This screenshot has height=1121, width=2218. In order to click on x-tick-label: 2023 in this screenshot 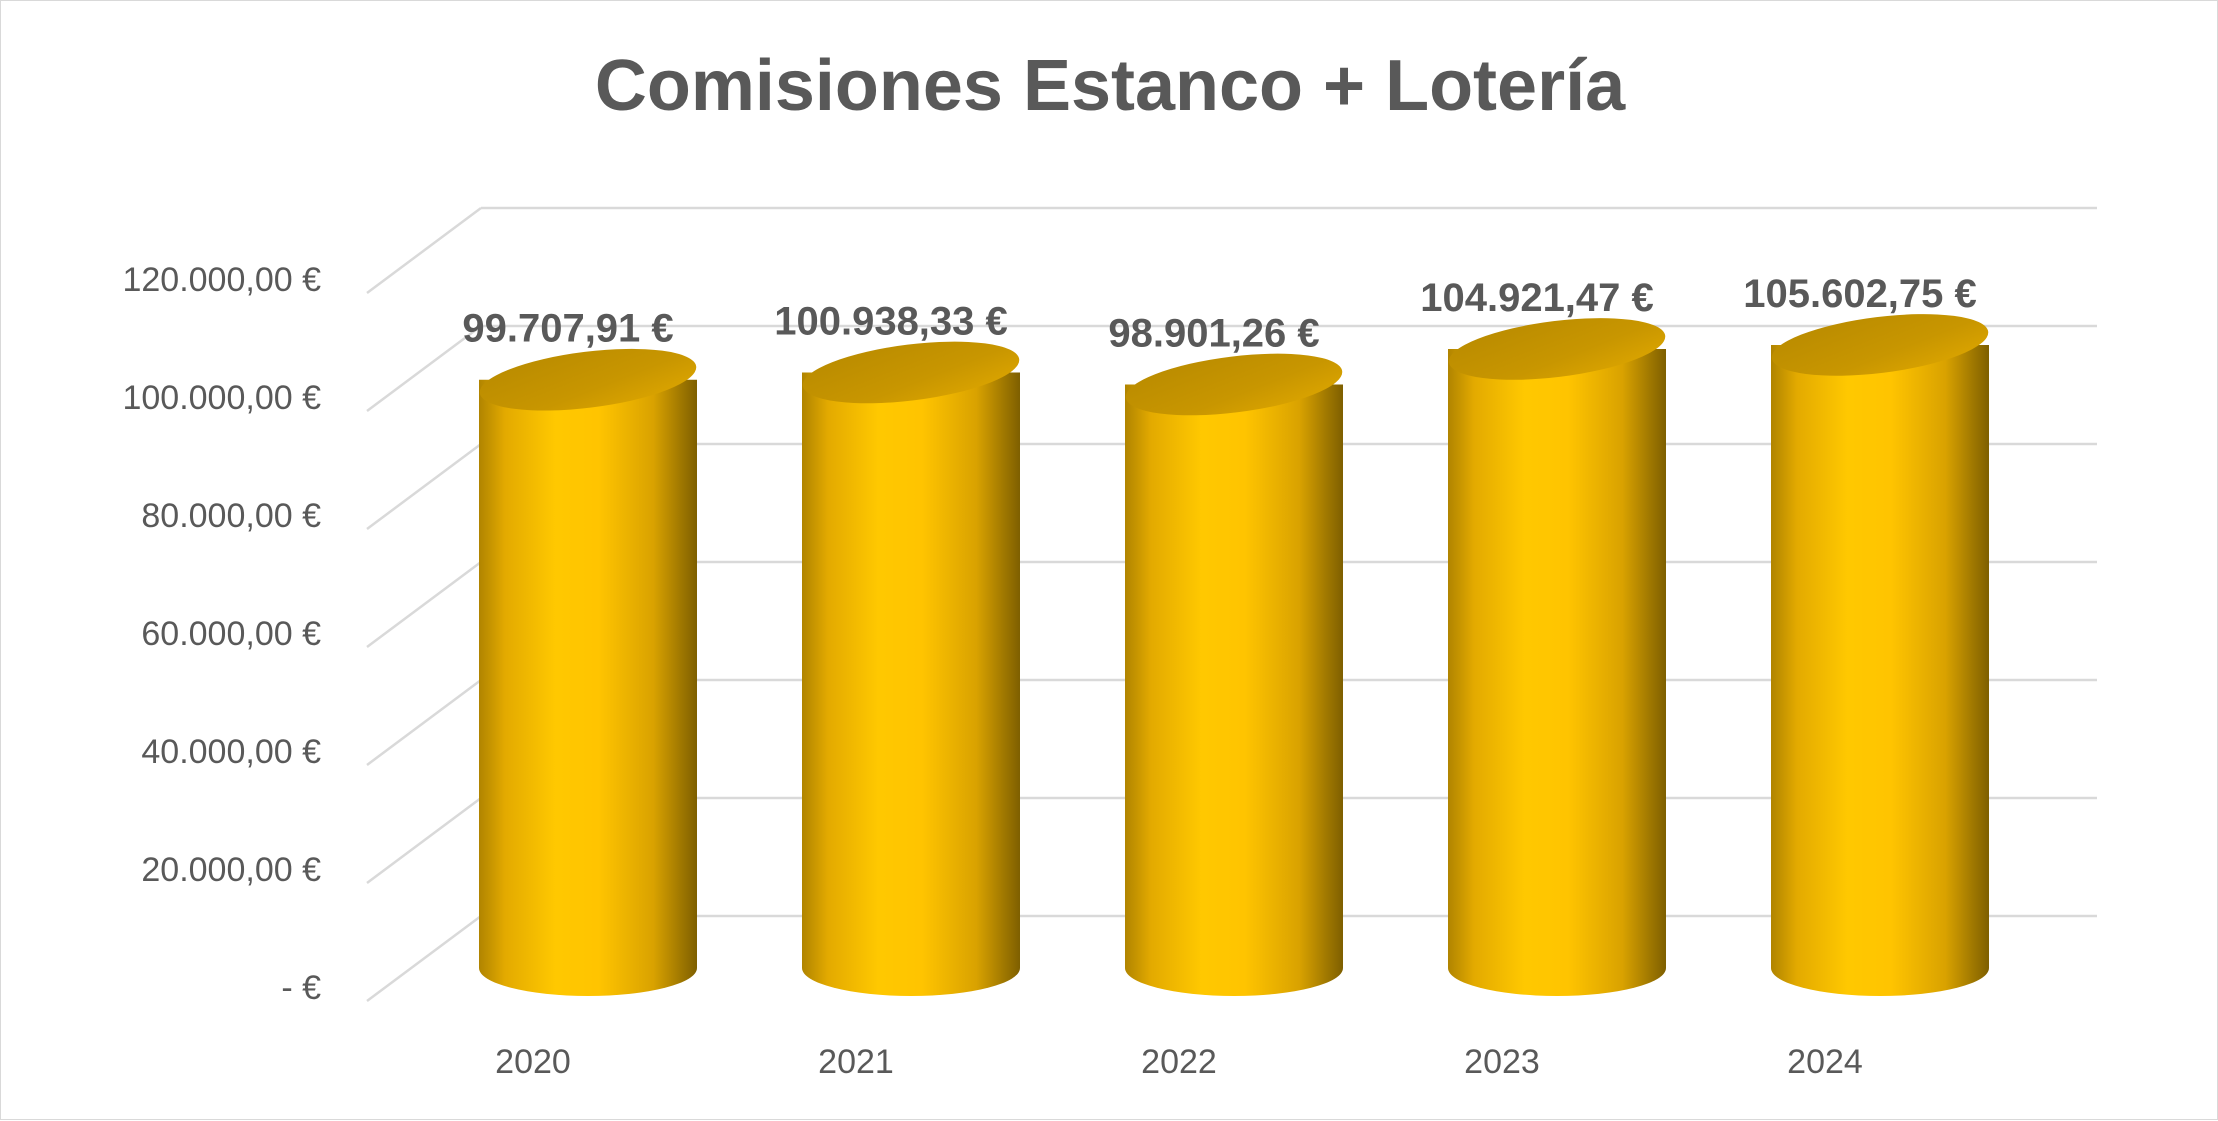, I will do `click(1502, 1062)`.